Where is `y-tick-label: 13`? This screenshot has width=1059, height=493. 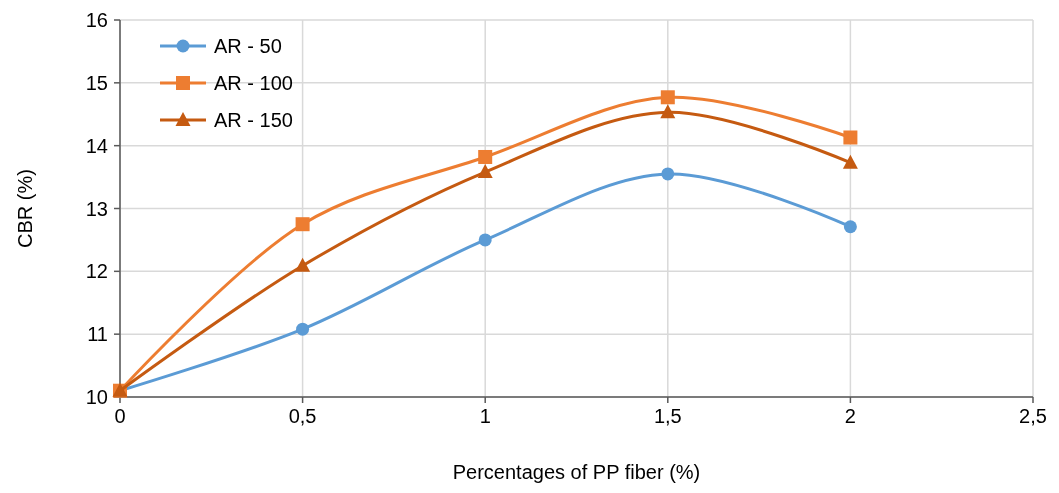
y-tick-label: 13 is located at coordinates (96, 208).